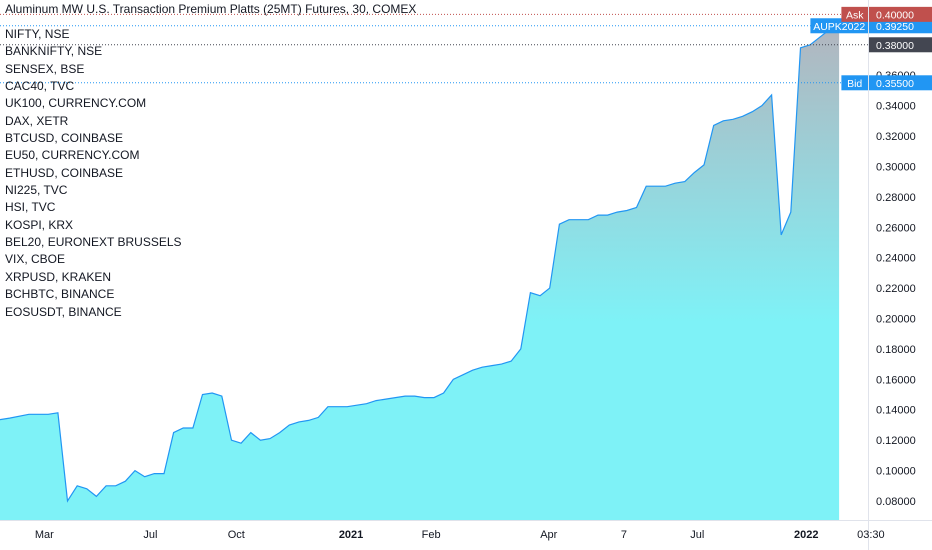 Image resolution: width=932 pixels, height=550 pixels. I want to click on compare-symbol-item: XRPUSD, KRAKEN, so click(58, 276).